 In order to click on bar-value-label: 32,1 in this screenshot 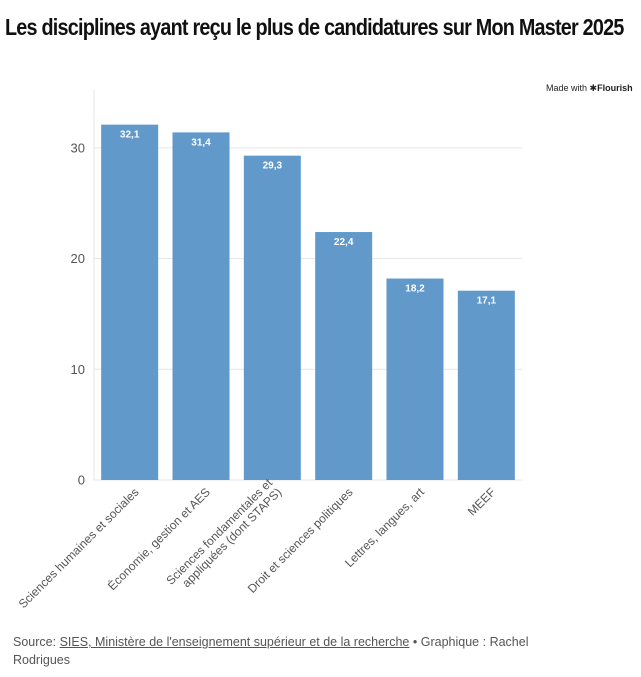, I will do `click(130, 135)`.